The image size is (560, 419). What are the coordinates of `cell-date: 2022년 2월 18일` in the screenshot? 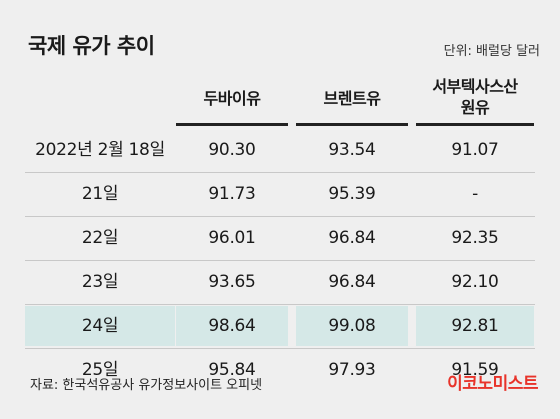 It's located at (100, 150).